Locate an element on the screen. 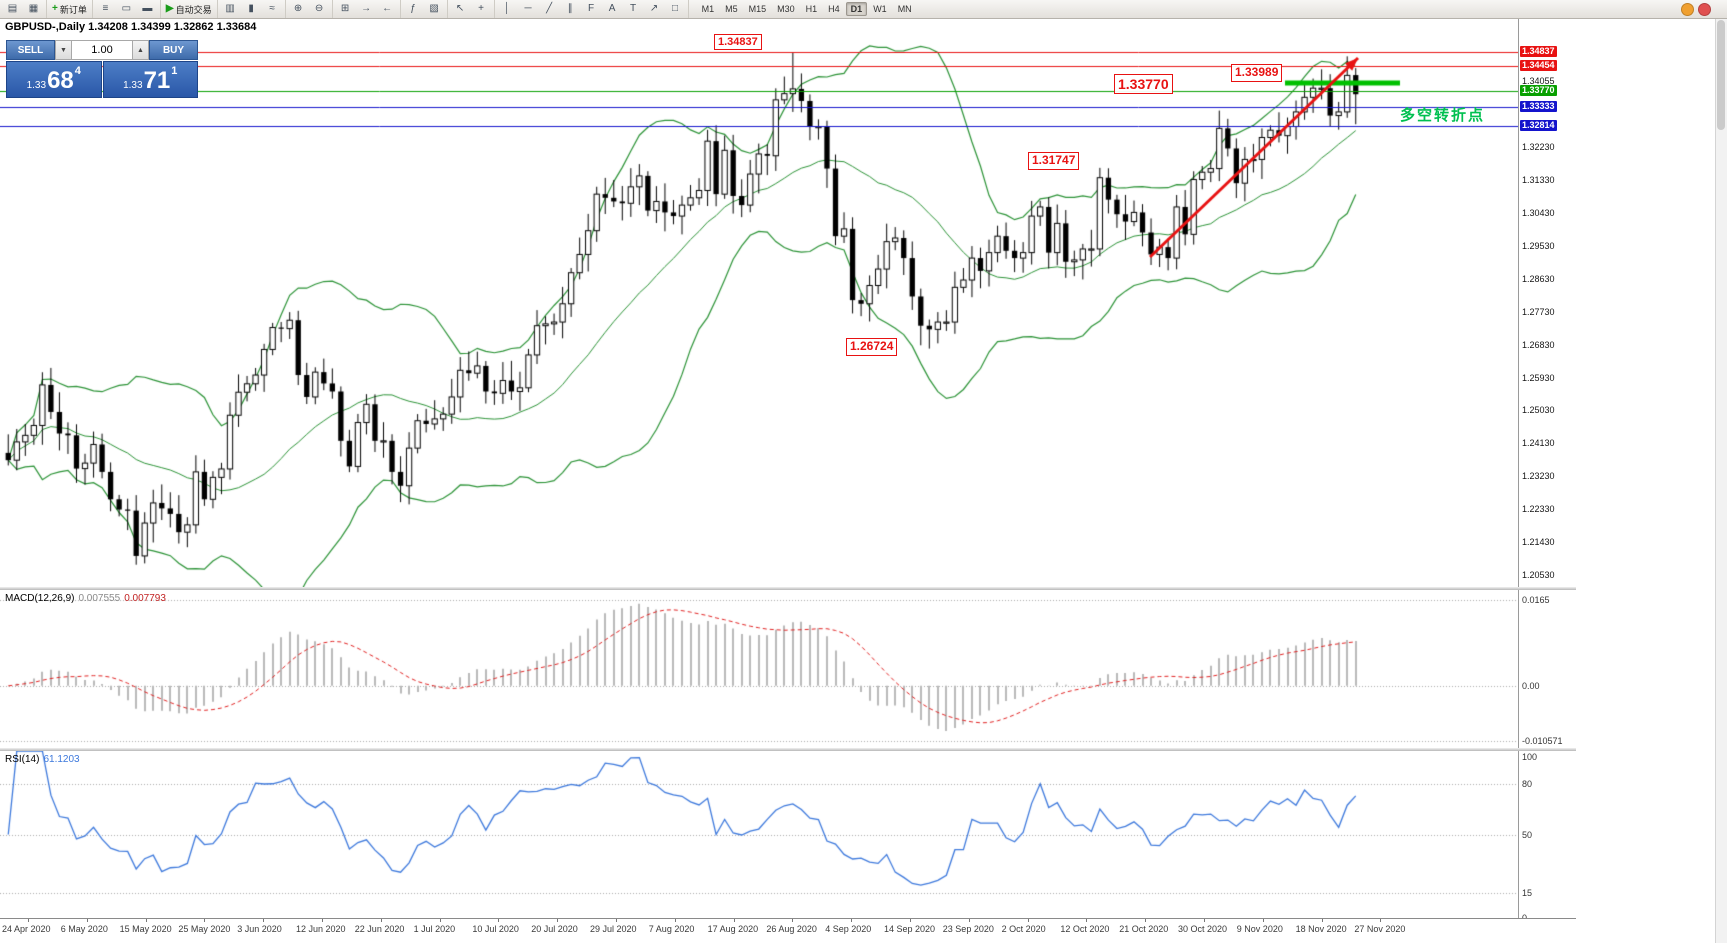 This screenshot has height=944, width=1727. buy-price-button: 1.33 71 1 is located at coordinates (150, 79).